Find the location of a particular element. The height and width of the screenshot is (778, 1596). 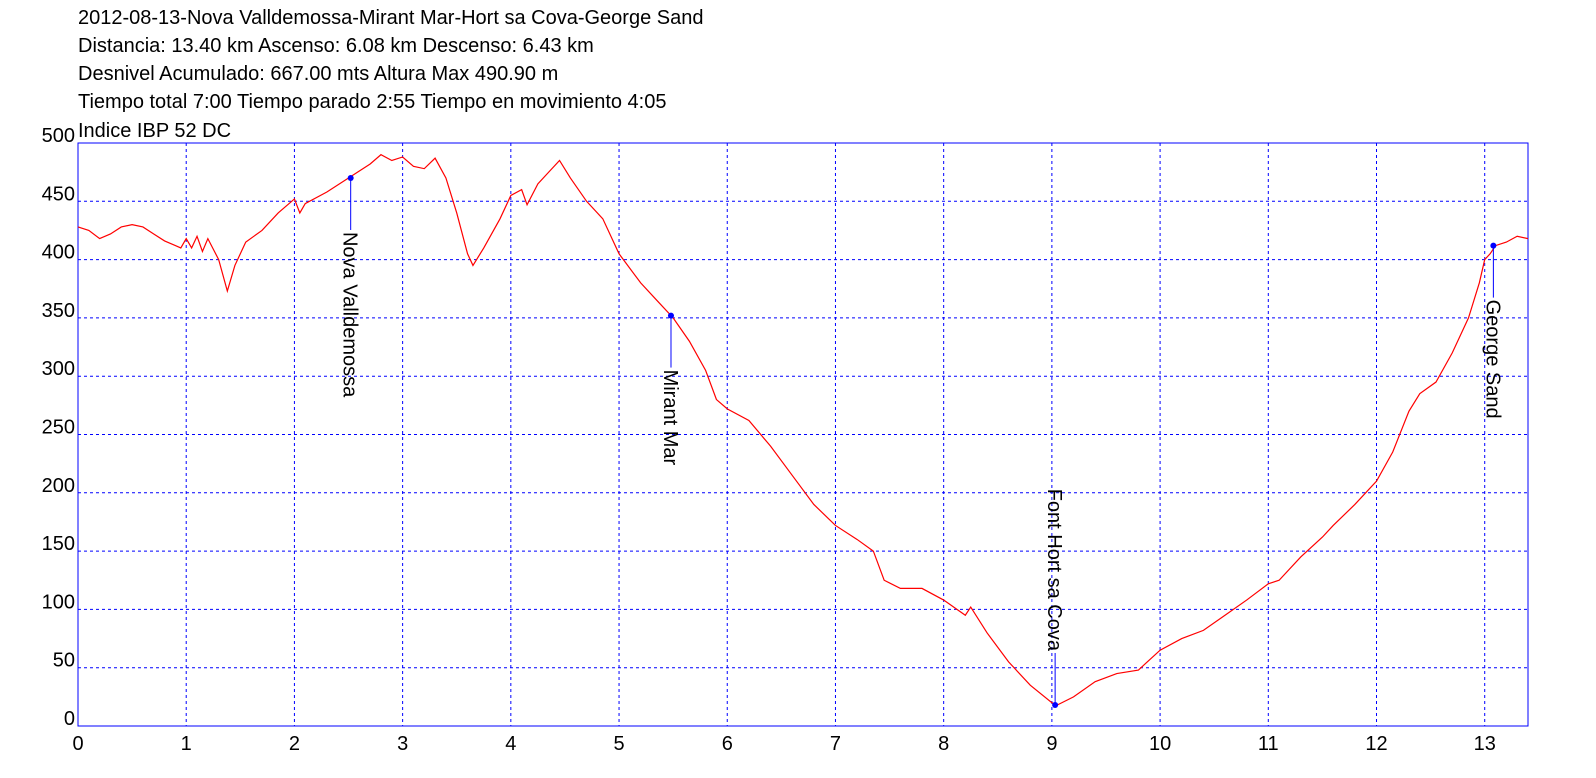

y-tick-label: 450 is located at coordinates (58, 194).